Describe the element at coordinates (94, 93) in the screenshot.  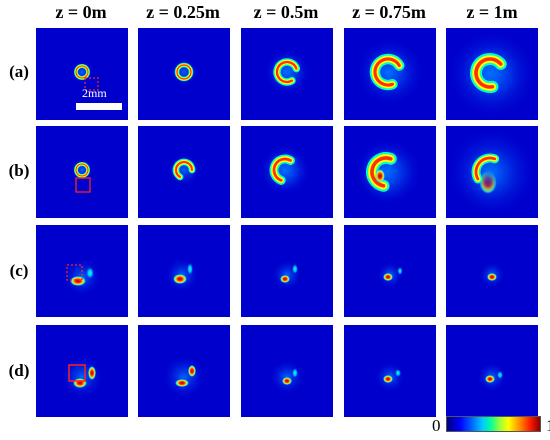
I see `scale-bar-label: 2mm` at that location.